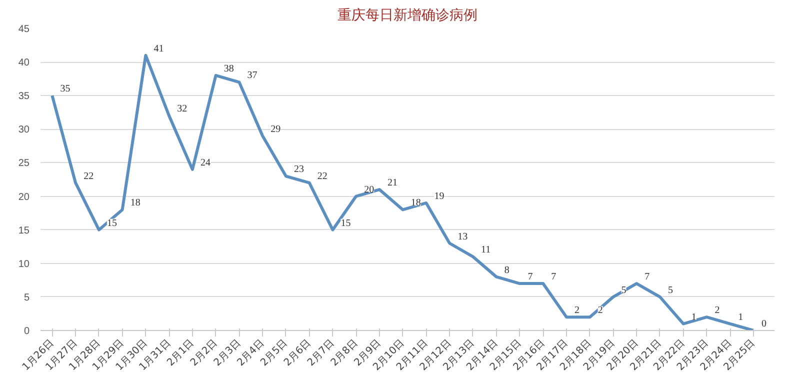 Image resolution: width=804 pixels, height=379 pixels. I want to click on y-tick-label: 25, so click(24, 164).